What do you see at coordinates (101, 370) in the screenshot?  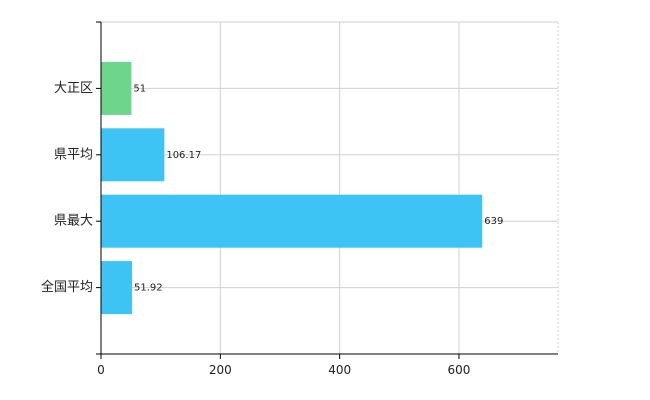 I see `x-tick-label: 0` at bounding box center [101, 370].